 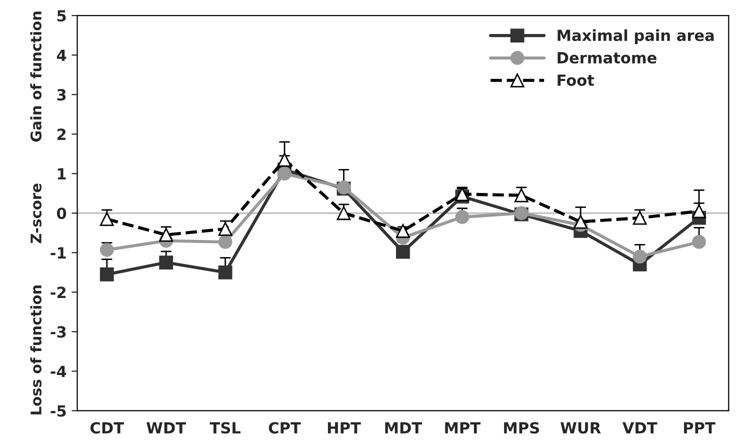 What do you see at coordinates (62, 174) in the screenshot?
I see `y-tick-label: 1` at bounding box center [62, 174].